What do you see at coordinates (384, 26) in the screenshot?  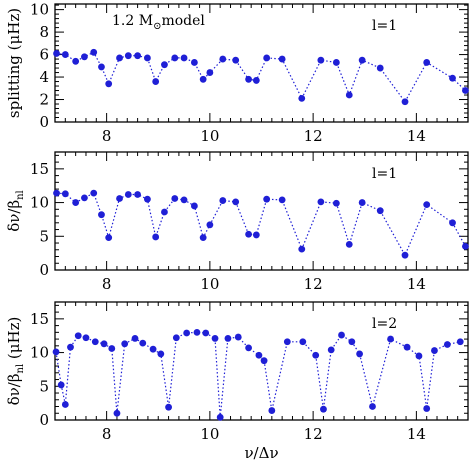 I see `degree-label: l=1` at bounding box center [384, 26].